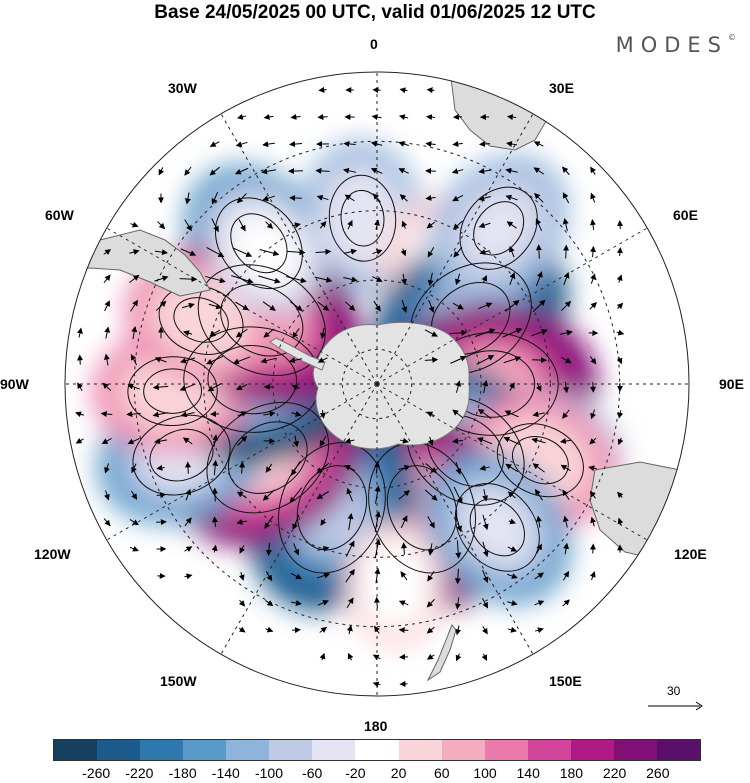 The width and height of the screenshot is (750, 783). Describe the element at coordinates (675, 699) in the screenshot. I see `reference-vector: 30` at that location.